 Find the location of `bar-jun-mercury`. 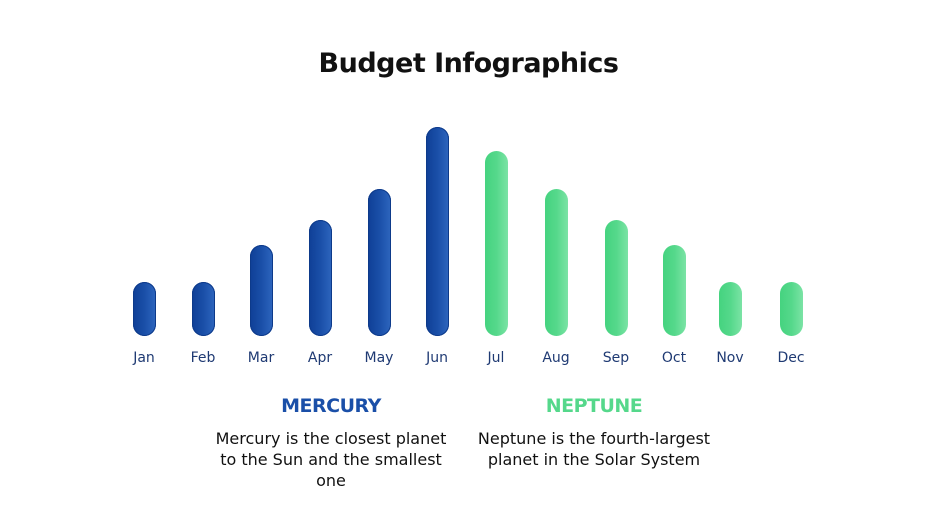

bar-jun-mercury is located at coordinates (437, 231).